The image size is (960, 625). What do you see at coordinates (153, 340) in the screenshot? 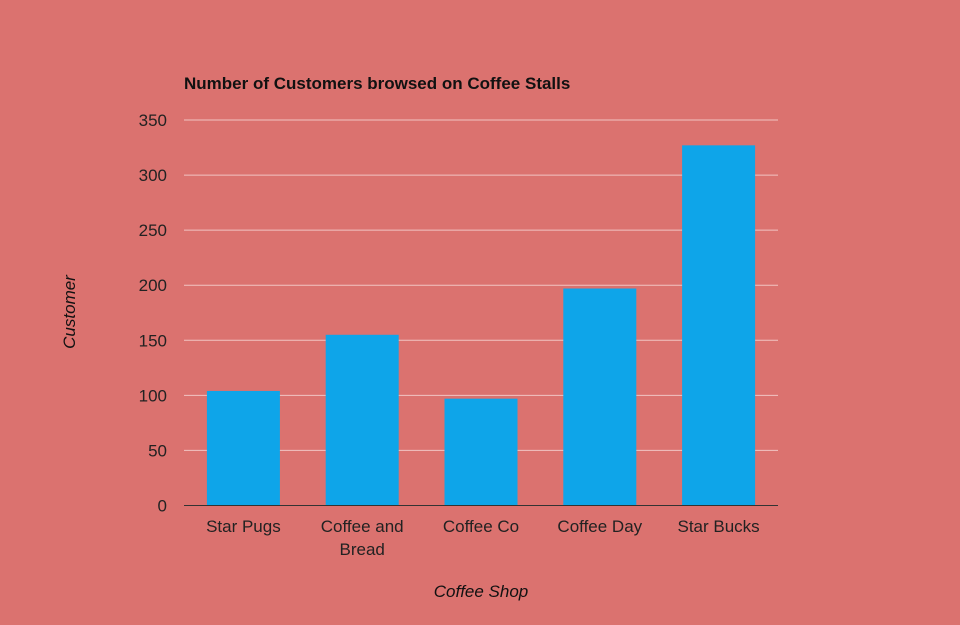
I see `y-tick-label: 150` at bounding box center [153, 340].